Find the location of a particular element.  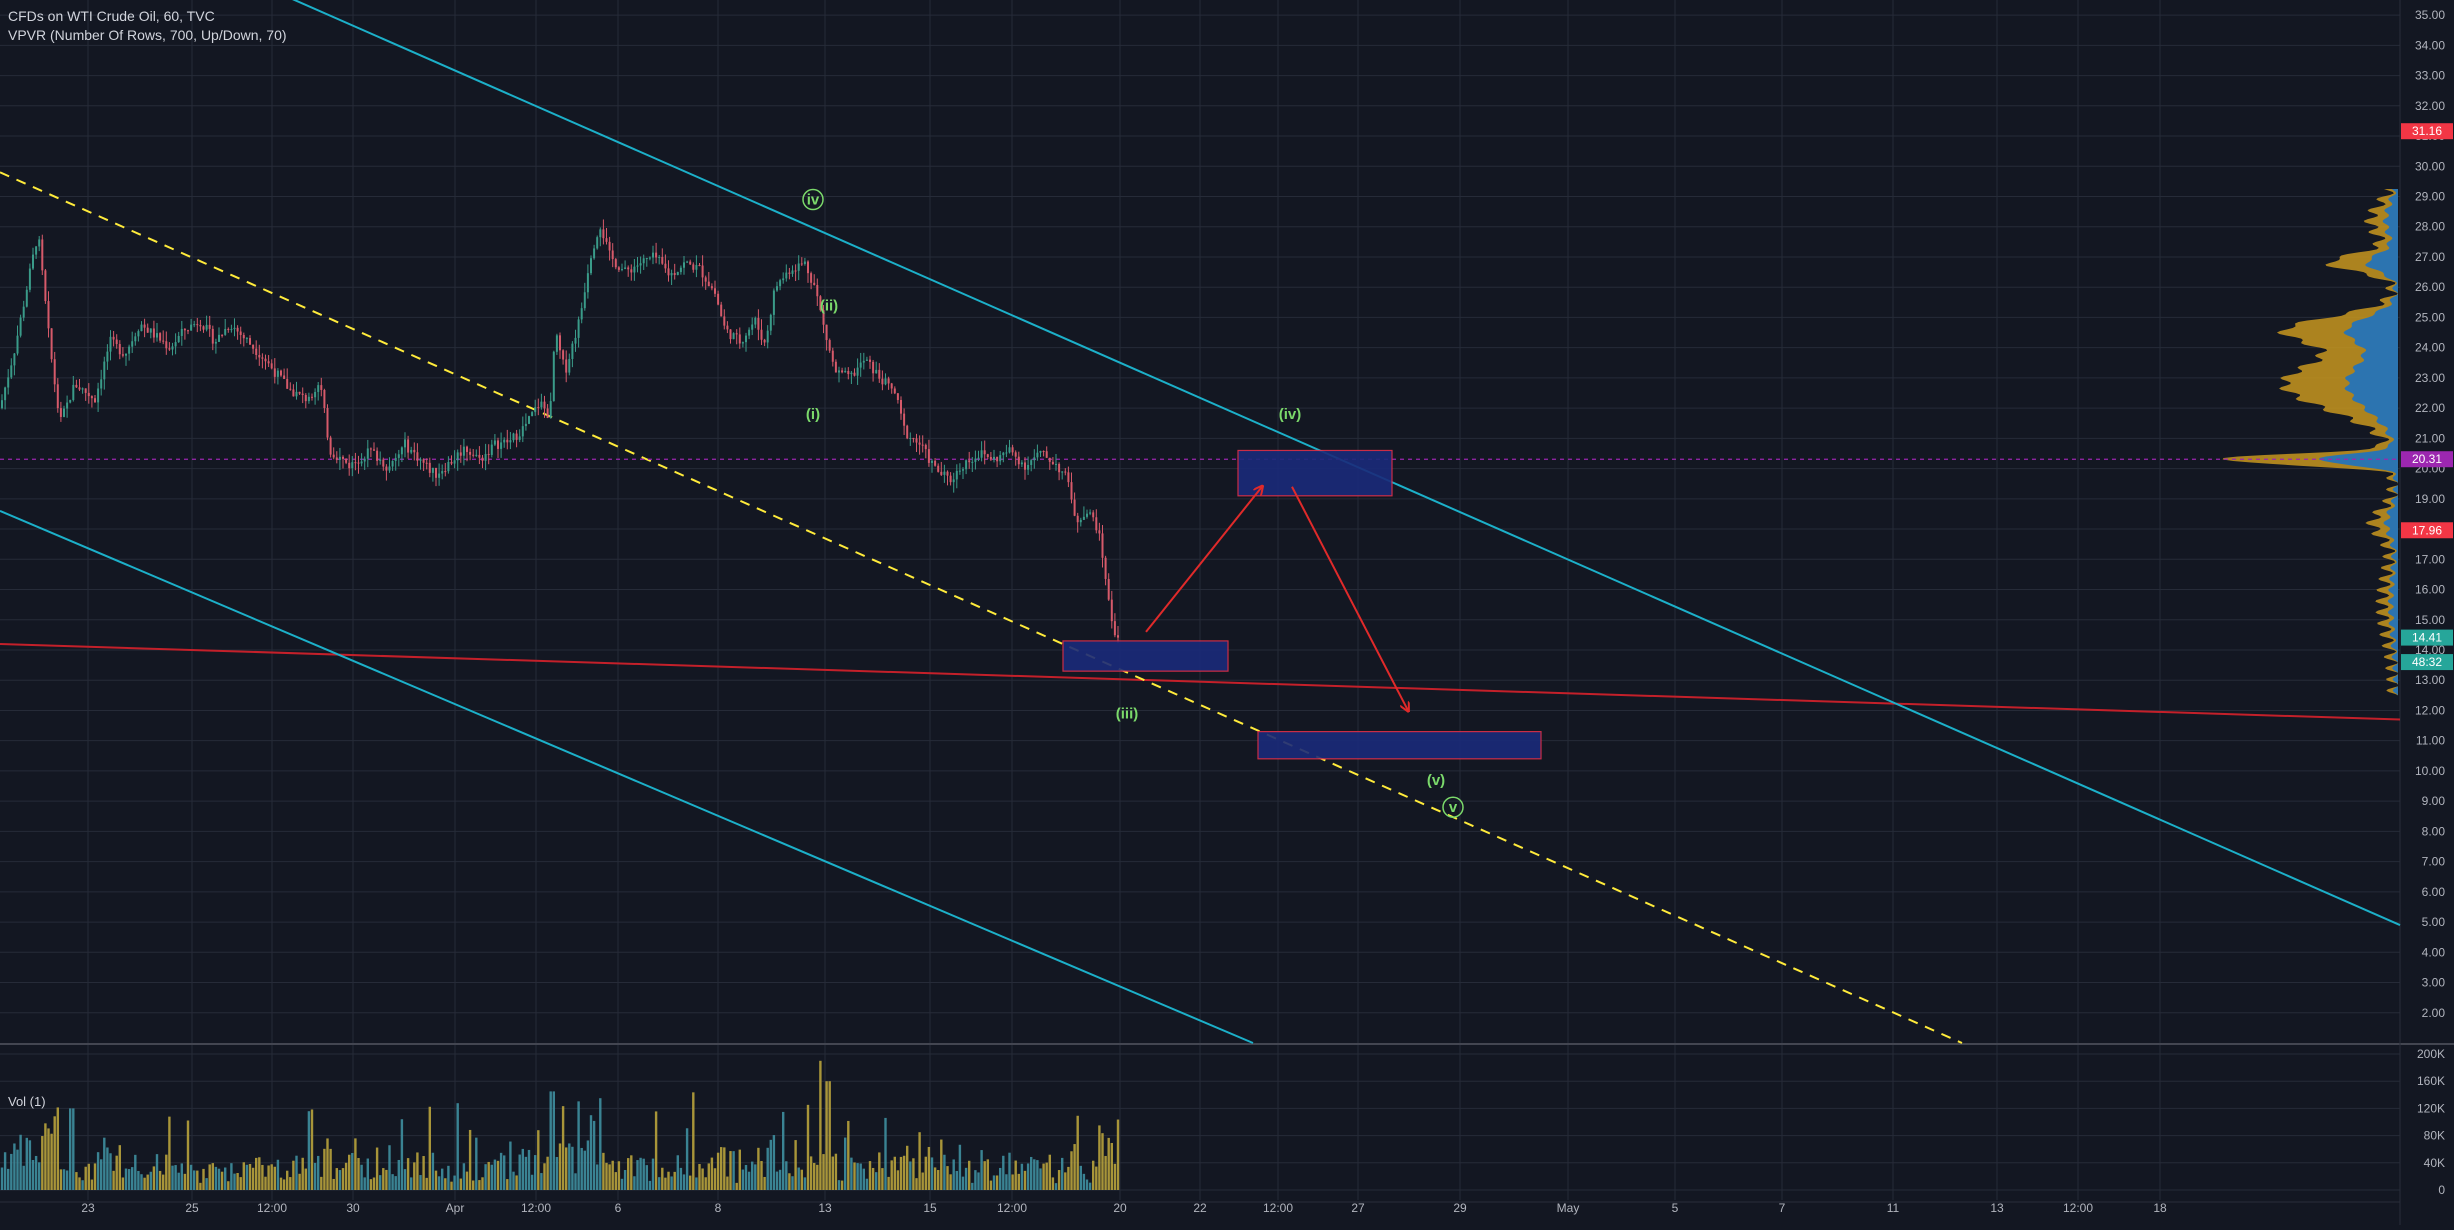

target-boxes is located at coordinates (1302, 604).